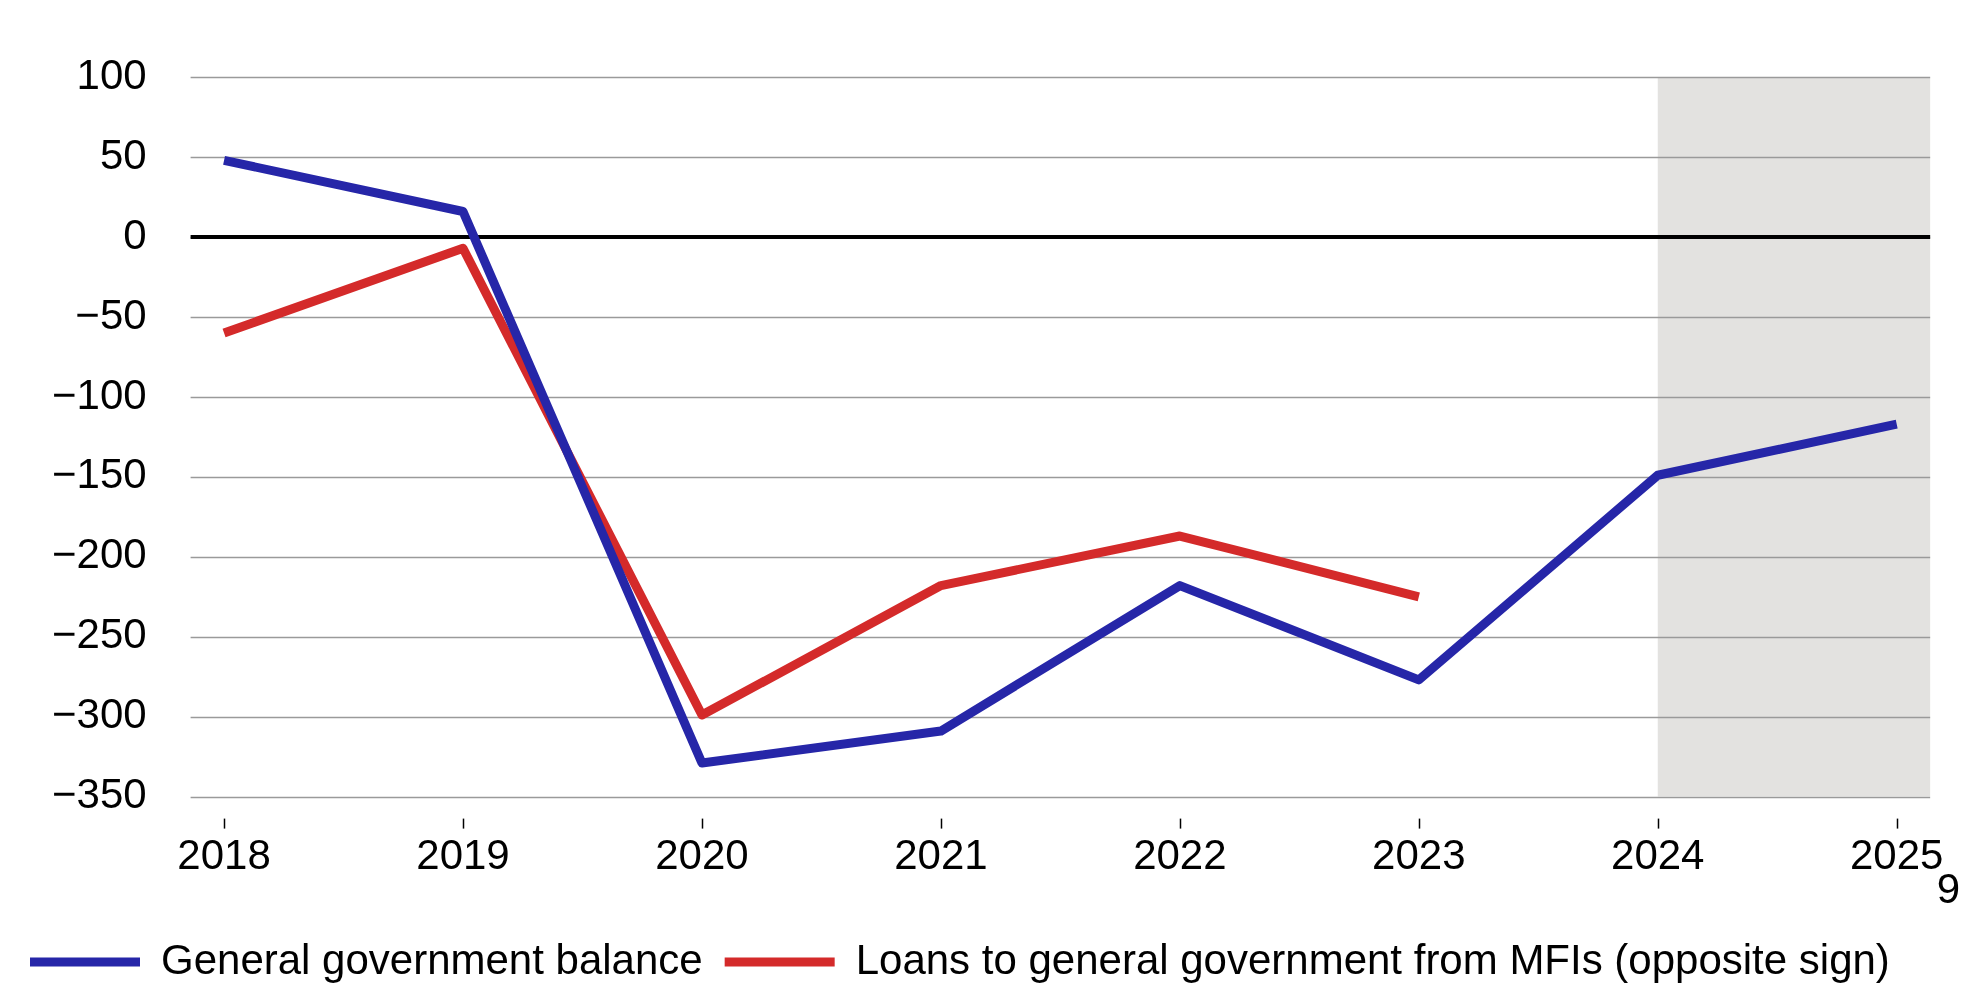 The width and height of the screenshot is (1988, 1003). I want to click on y-tick-label: −200, so click(99, 554).